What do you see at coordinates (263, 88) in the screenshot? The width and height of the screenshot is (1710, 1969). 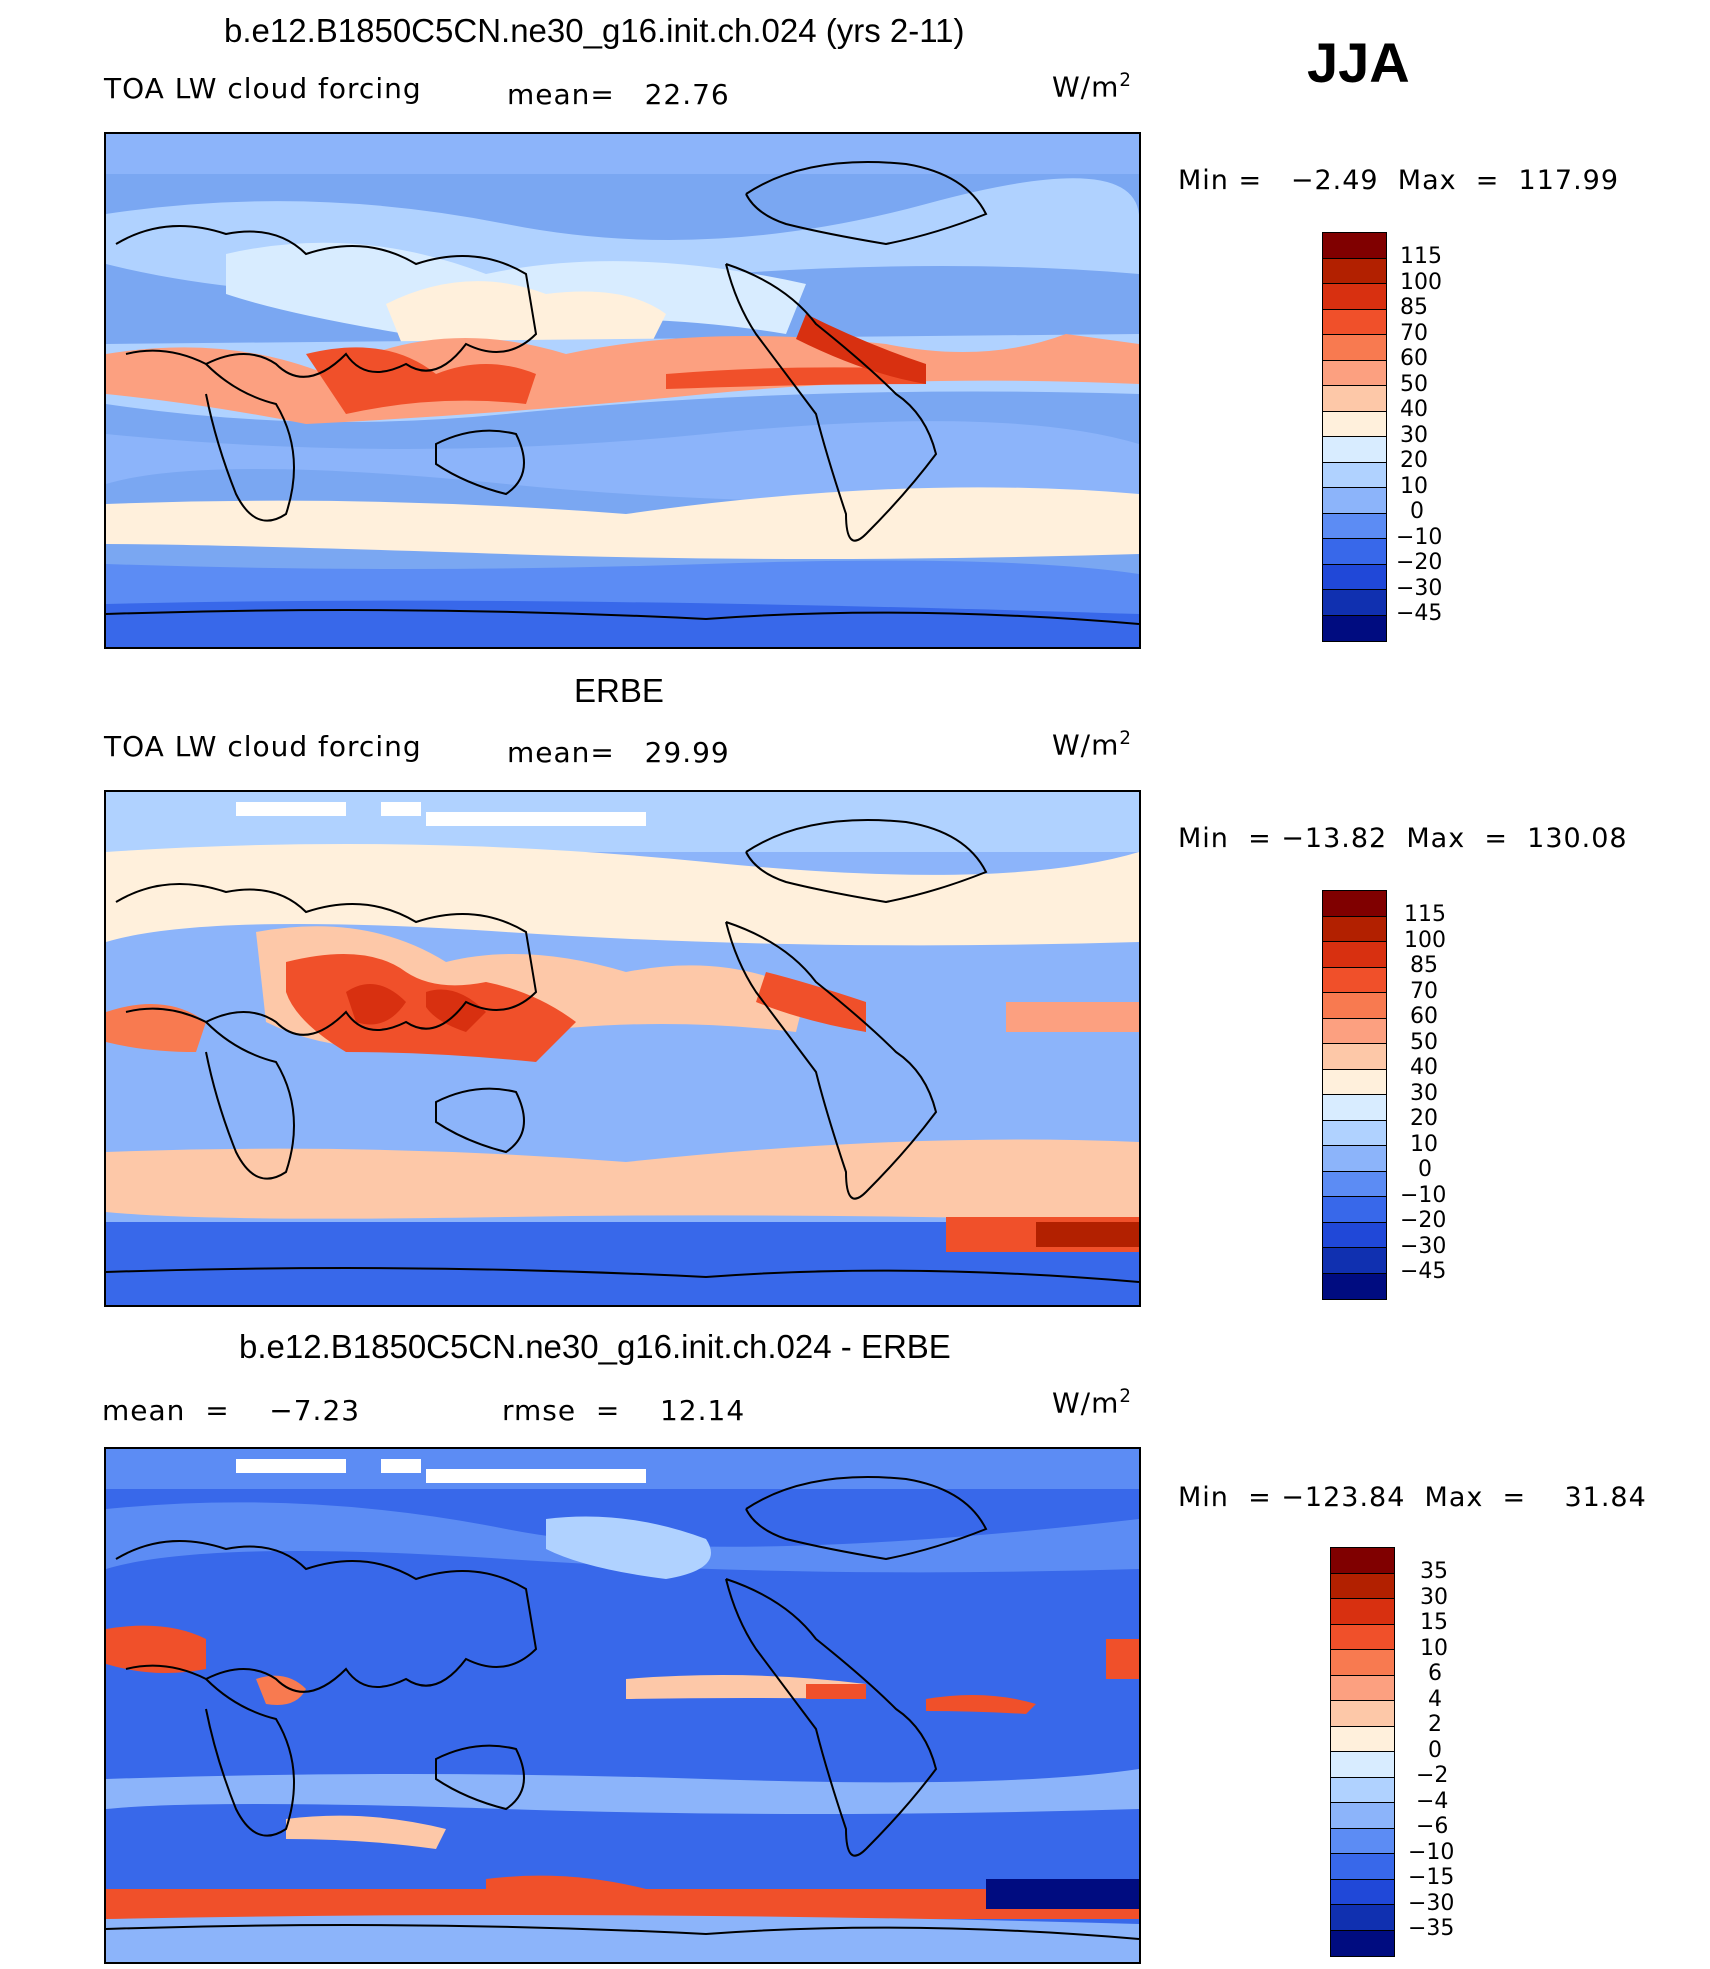 I see `panel-1-field-label: TOA LW cloud forcing` at bounding box center [263, 88].